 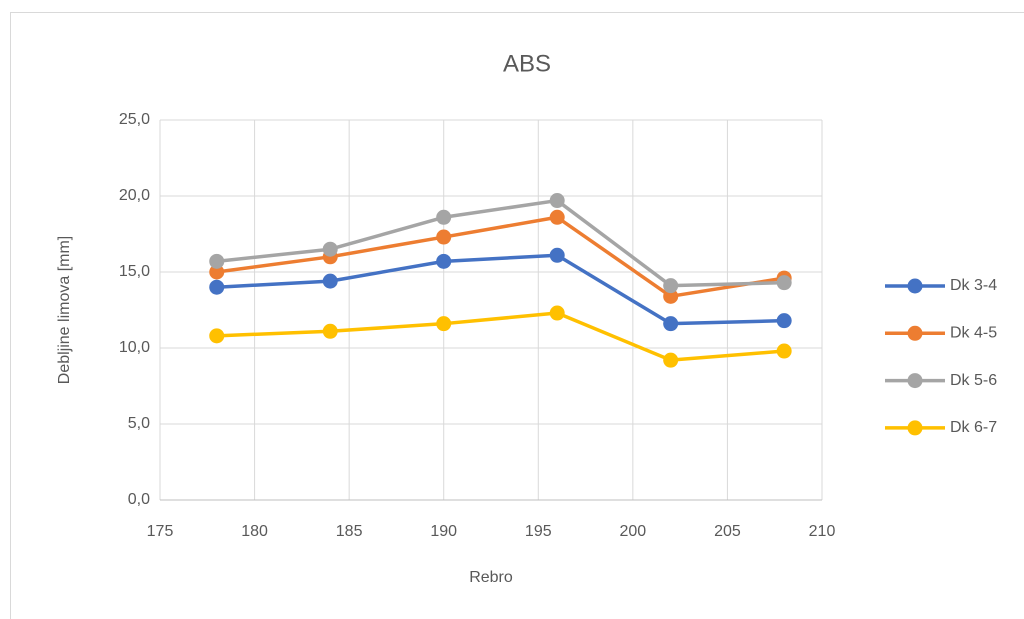 I want to click on x-tick-label: 175, so click(x=160, y=531).